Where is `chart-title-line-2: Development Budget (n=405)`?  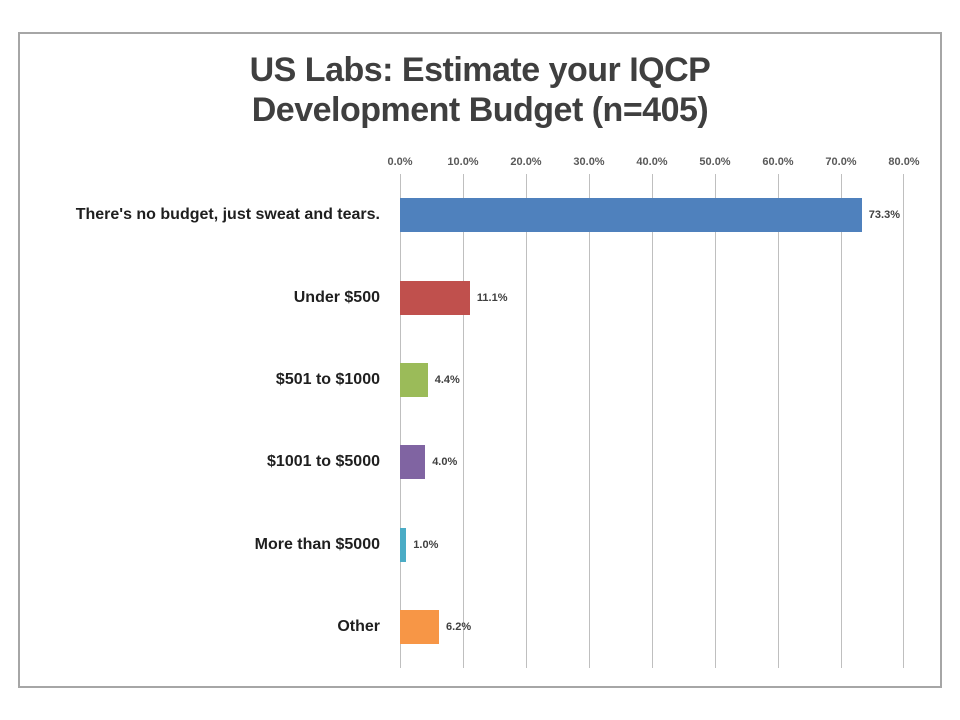
chart-title-line-2: Development Budget (n=405) is located at coordinates (480, 110).